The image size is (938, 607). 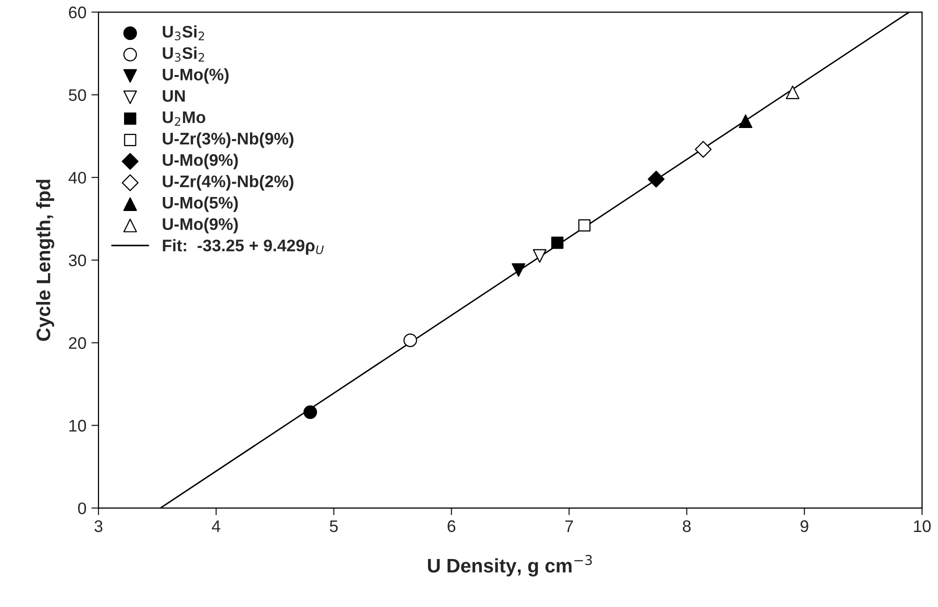 I want to click on legend-label: U-Mo(5%), so click(x=200, y=204).